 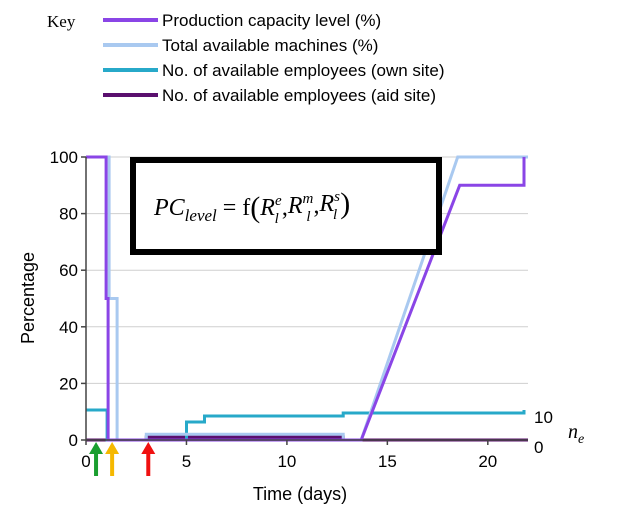 I want to click on y-tick-label: 0, so click(x=73, y=440).